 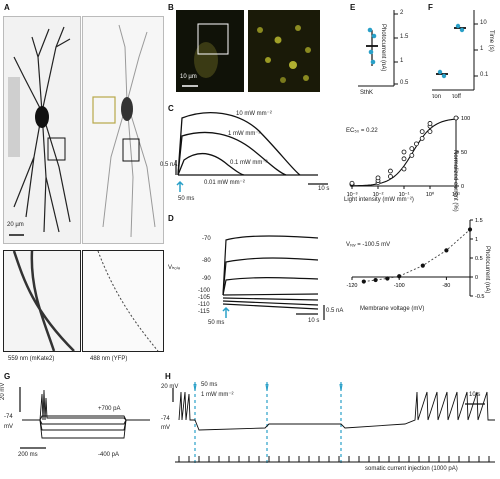 I want to click on neuron-image-mkate: 20 µm, so click(x=42, y=130).